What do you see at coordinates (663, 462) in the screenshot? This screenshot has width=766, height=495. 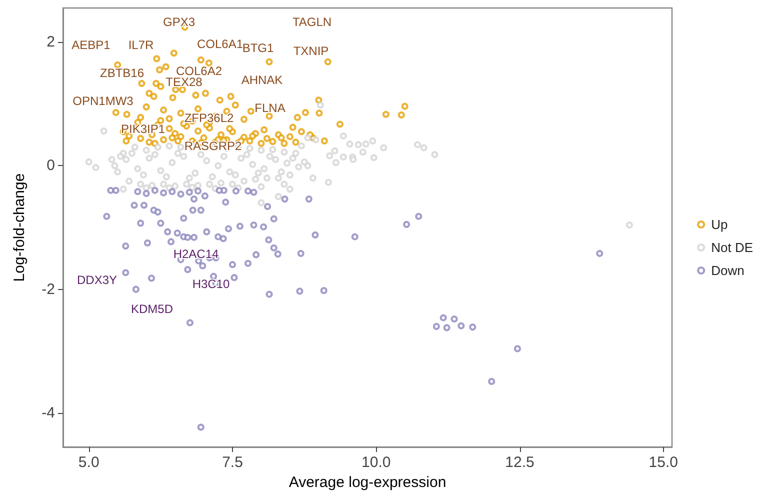 I see `x-tick-label: 15.0` at bounding box center [663, 462].